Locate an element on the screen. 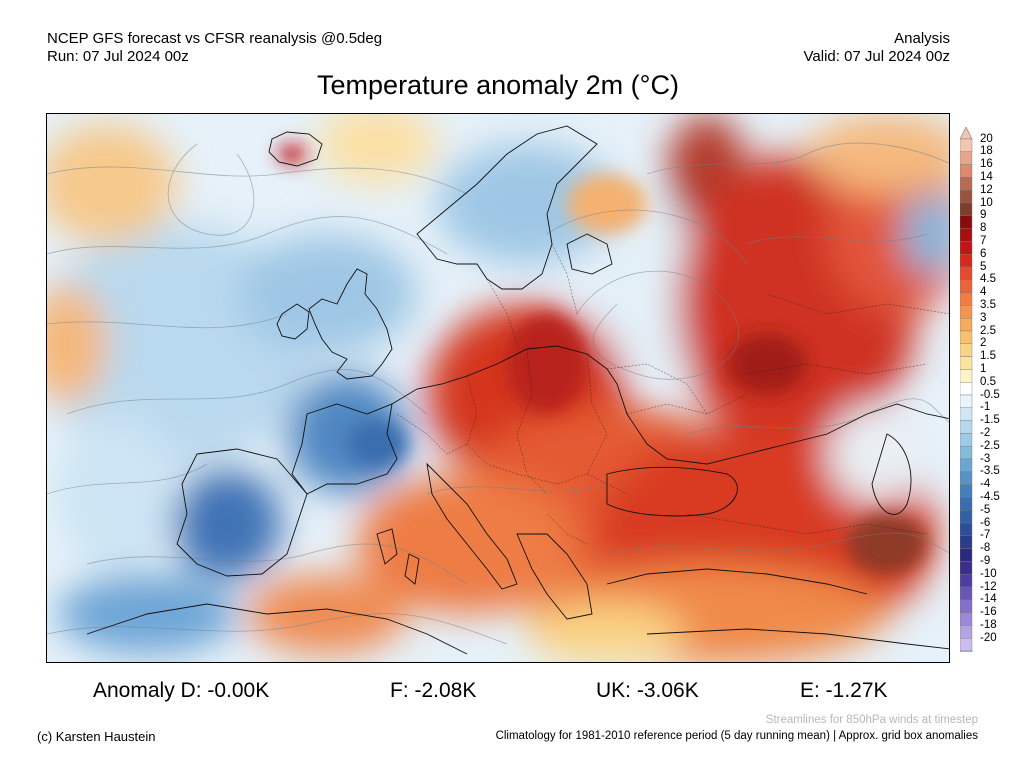 This screenshot has width=1024, height=768. valid-time: Valid: 07 Jul 2024 00z is located at coordinates (877, 56).